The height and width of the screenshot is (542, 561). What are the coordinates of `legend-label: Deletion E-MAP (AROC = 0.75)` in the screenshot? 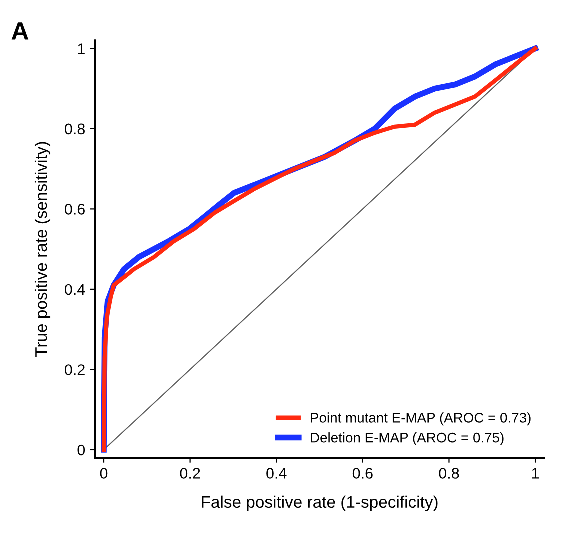 It's located at (407, 439).